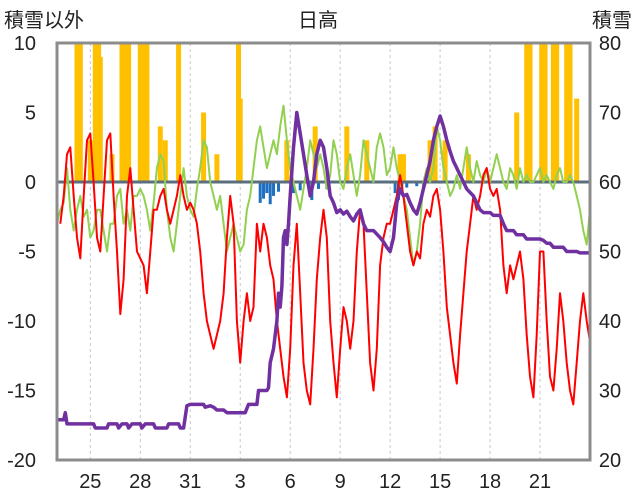 This screenshot has width=636, height=501. Describe the element at coordinates (540, 482) in the screenshot. I see `x-tick-label: 21` at that location.